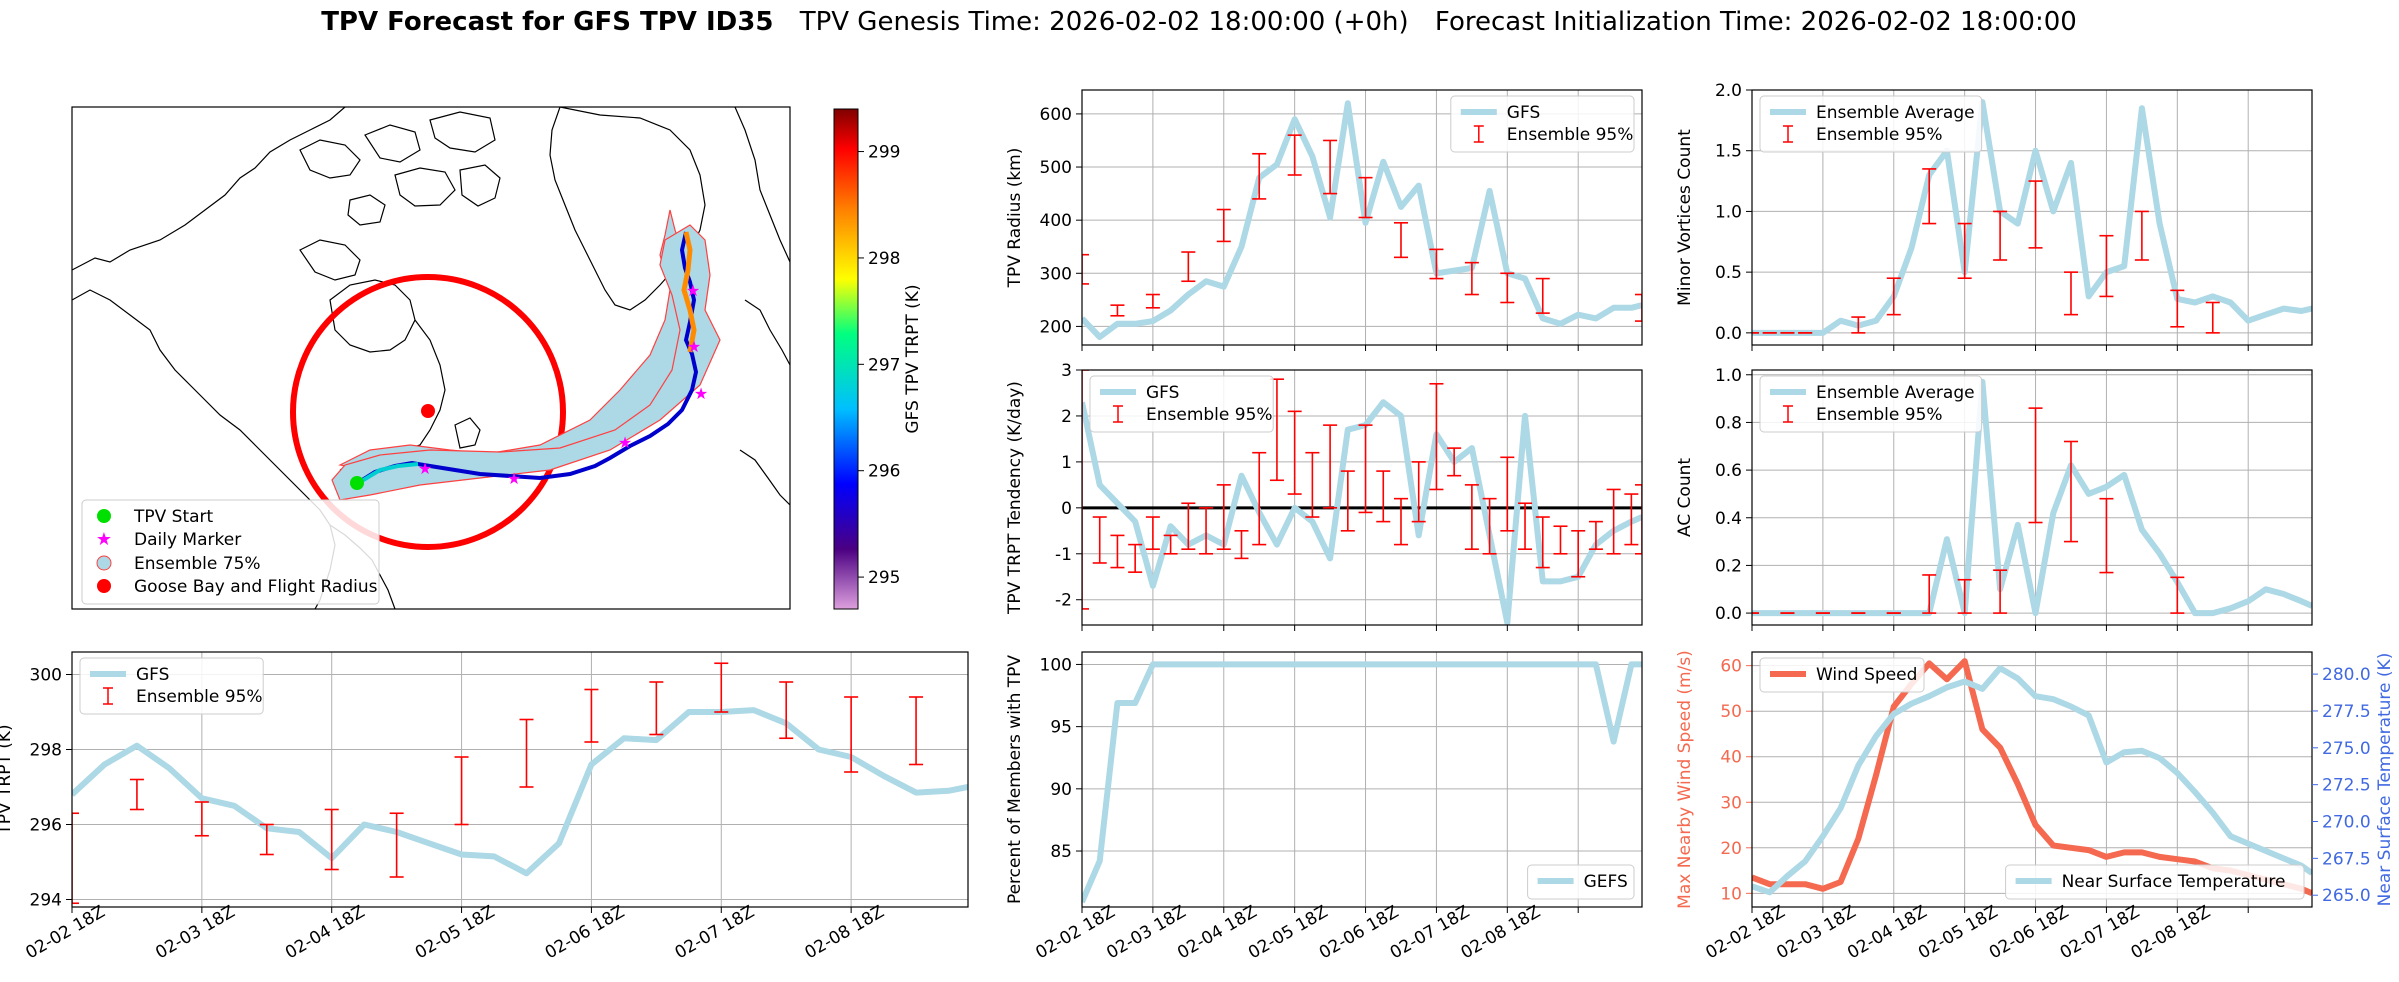 This screenshot has width=2399, height=982. I want to click on y-axis-label: TPV Radius (km), so click(1015, 218).